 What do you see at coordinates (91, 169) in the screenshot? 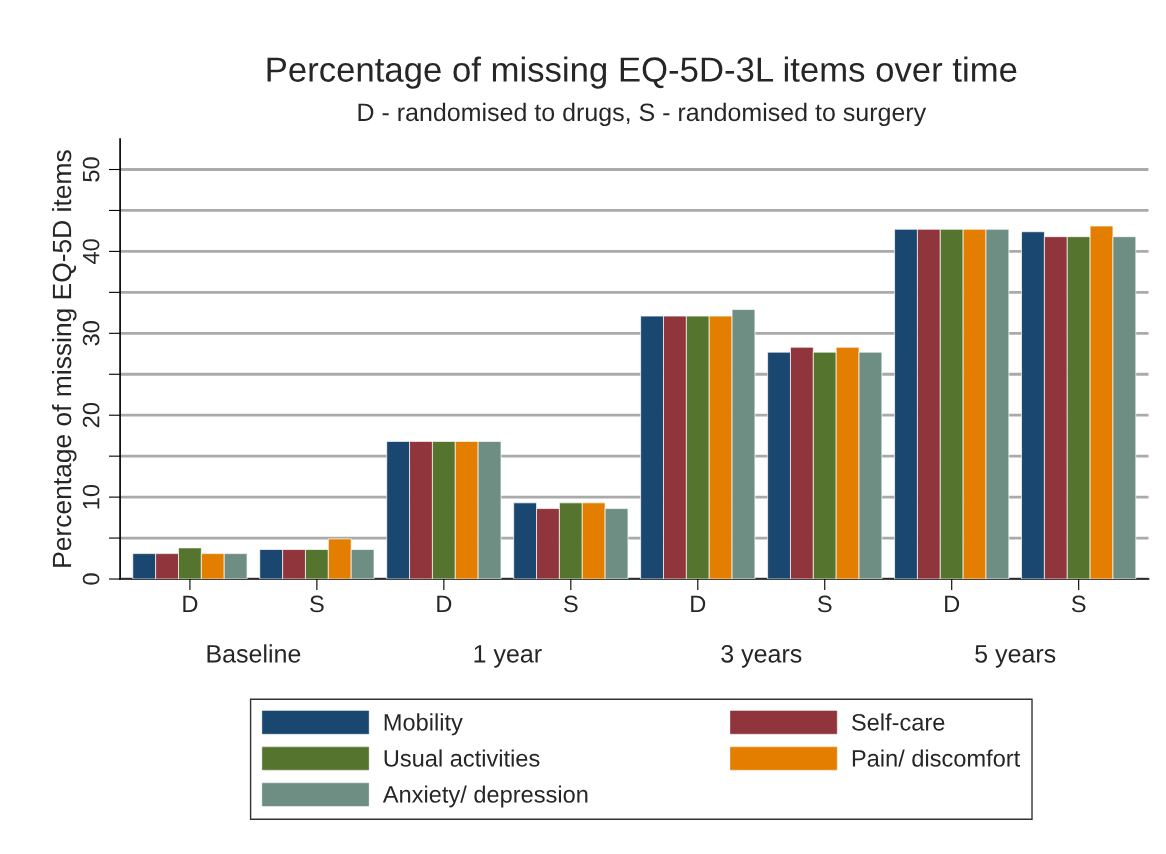
I see `y-tick-label: 50` at bounding box center [91, 169].